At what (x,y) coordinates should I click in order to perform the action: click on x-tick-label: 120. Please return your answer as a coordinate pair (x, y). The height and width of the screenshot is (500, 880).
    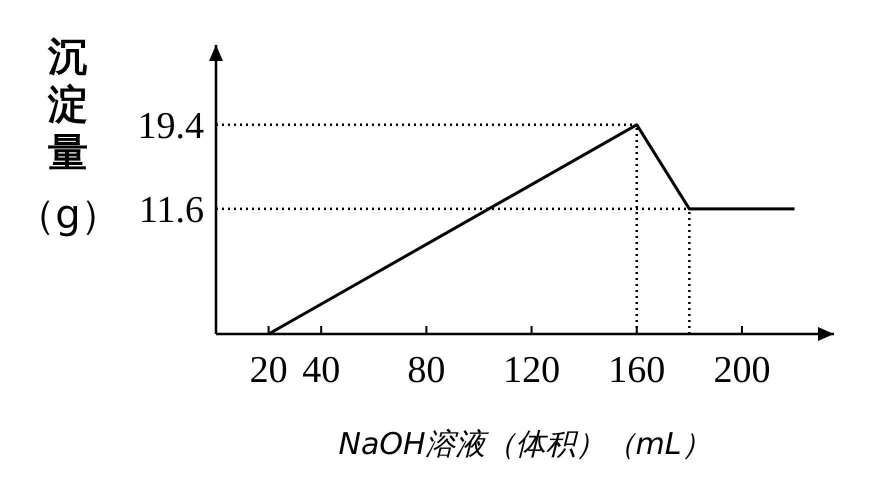
    Looking at the image, I should click on (531, 370).